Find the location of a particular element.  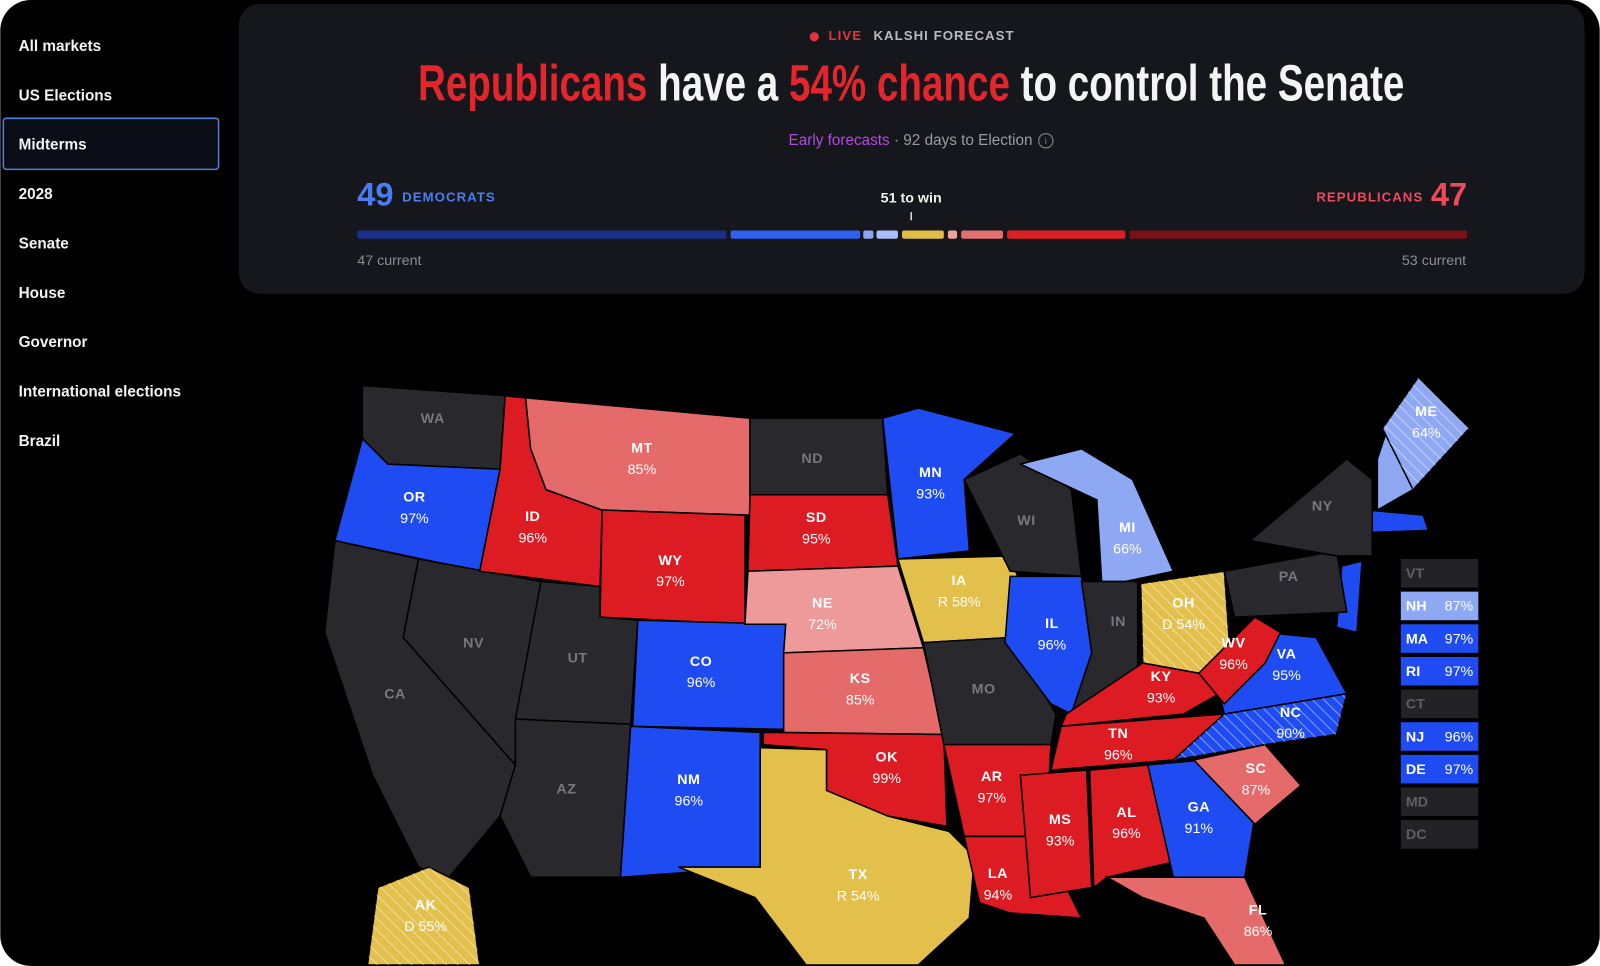

state-label: MN is located at coordinates (930, 473).